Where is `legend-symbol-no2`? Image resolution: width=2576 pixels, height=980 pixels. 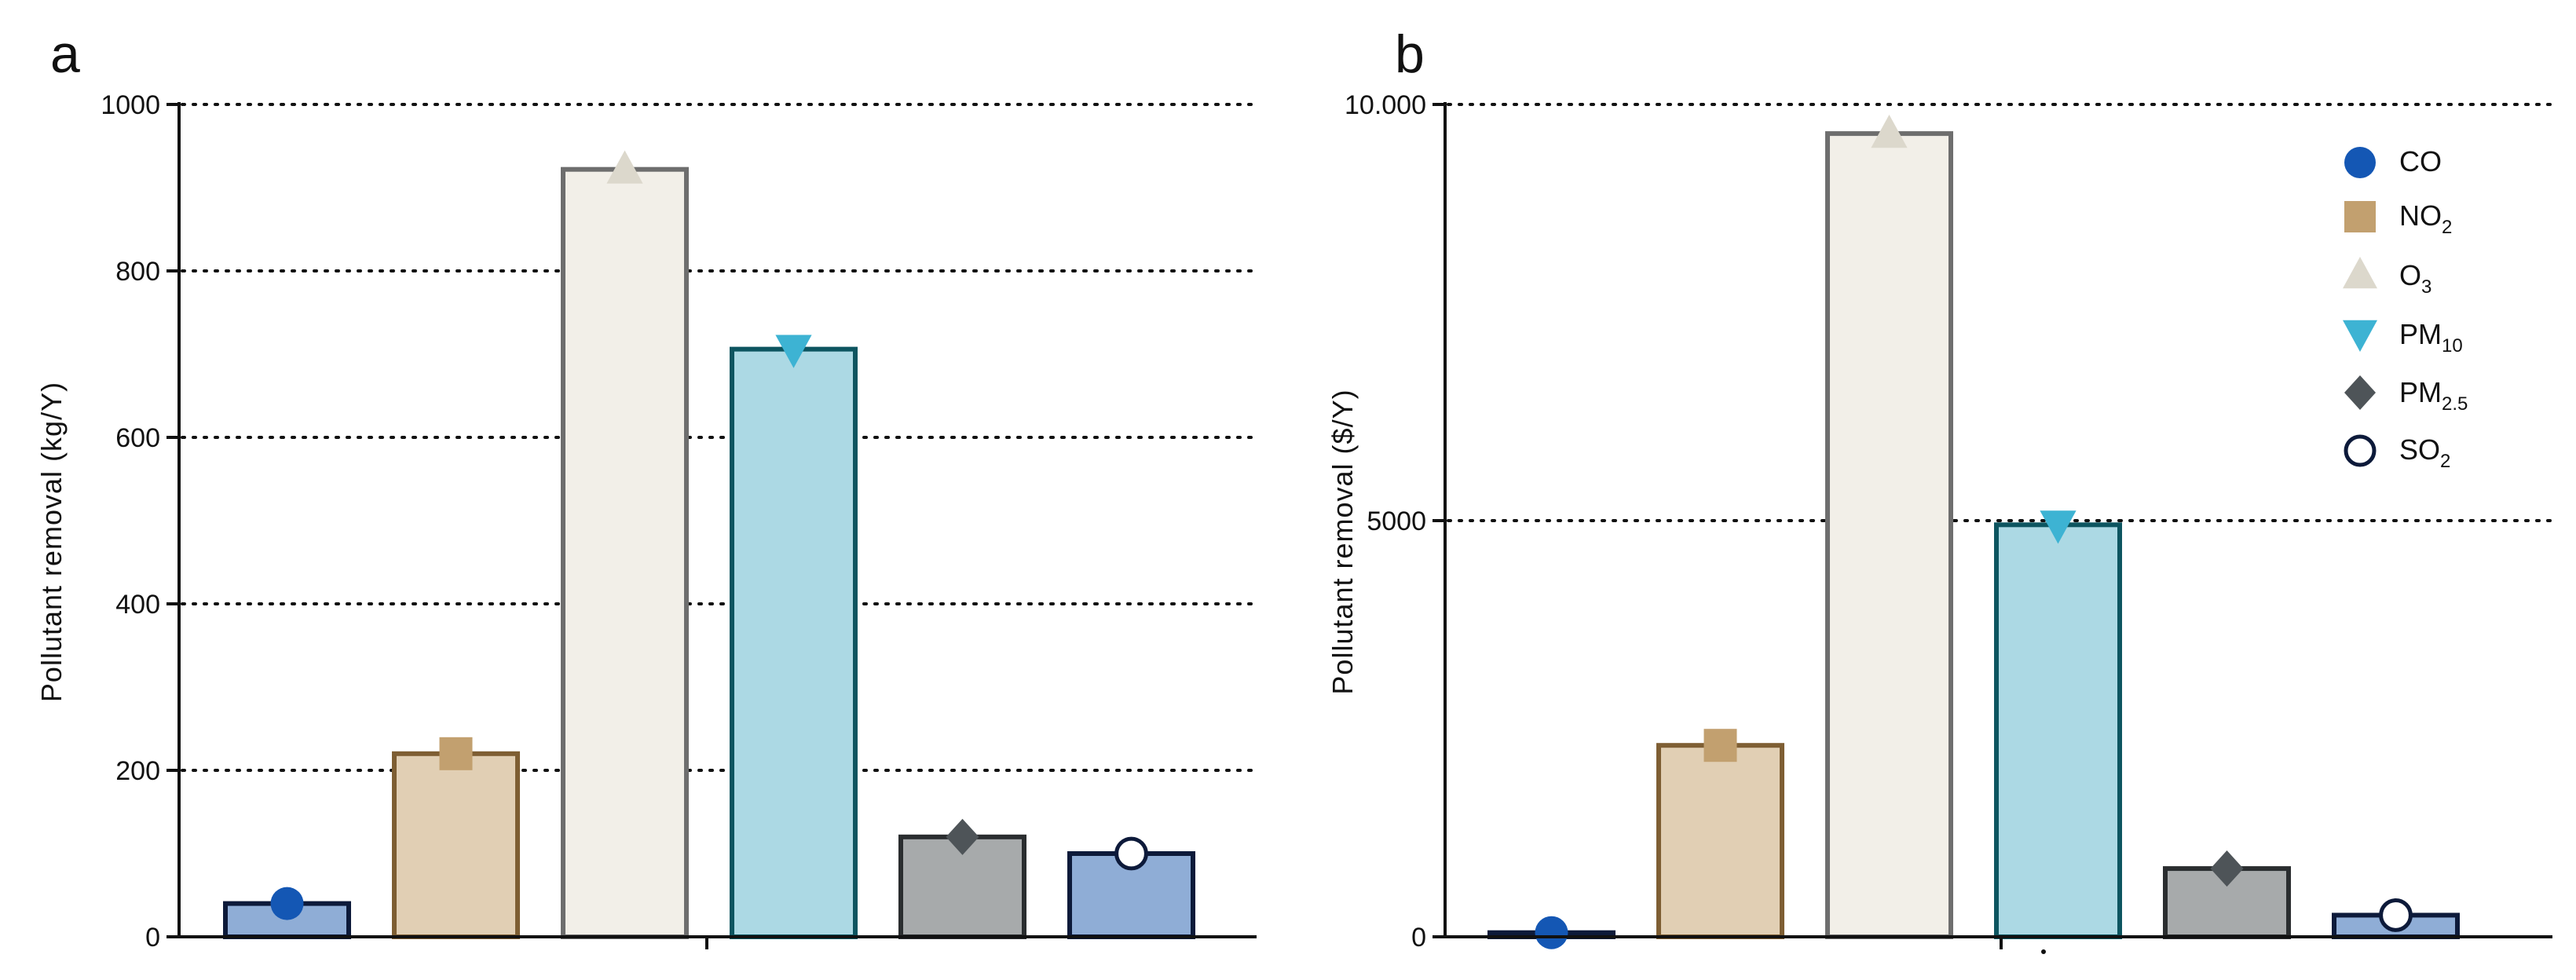
legend-symbol-no2 is located at coordinates (2360, 216).